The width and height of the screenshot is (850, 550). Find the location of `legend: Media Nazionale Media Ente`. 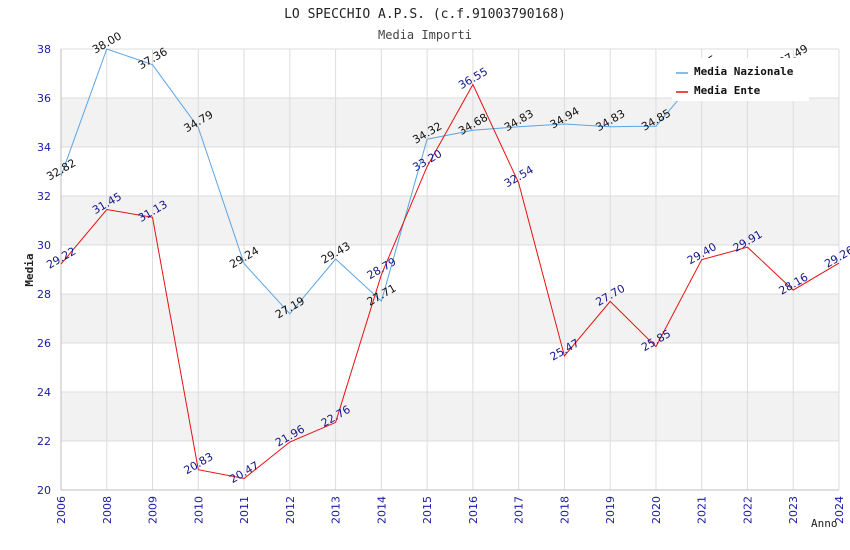

legend: Media Nazionale Media Ente is located at coordinates (740, 79).